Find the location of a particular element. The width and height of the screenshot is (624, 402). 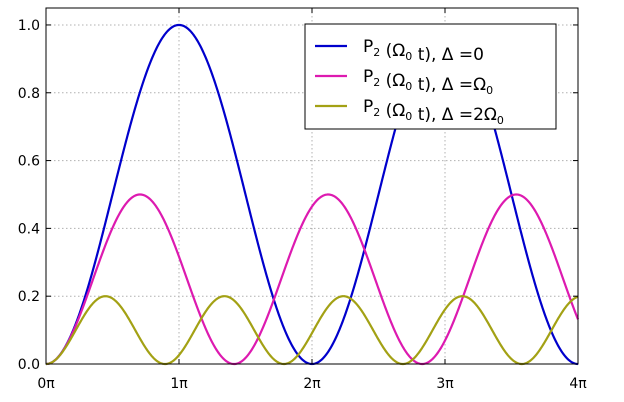

legend-label-2: P2 (Ω0 t), Δ =2Ω0 is located at coordinates (433, 112).